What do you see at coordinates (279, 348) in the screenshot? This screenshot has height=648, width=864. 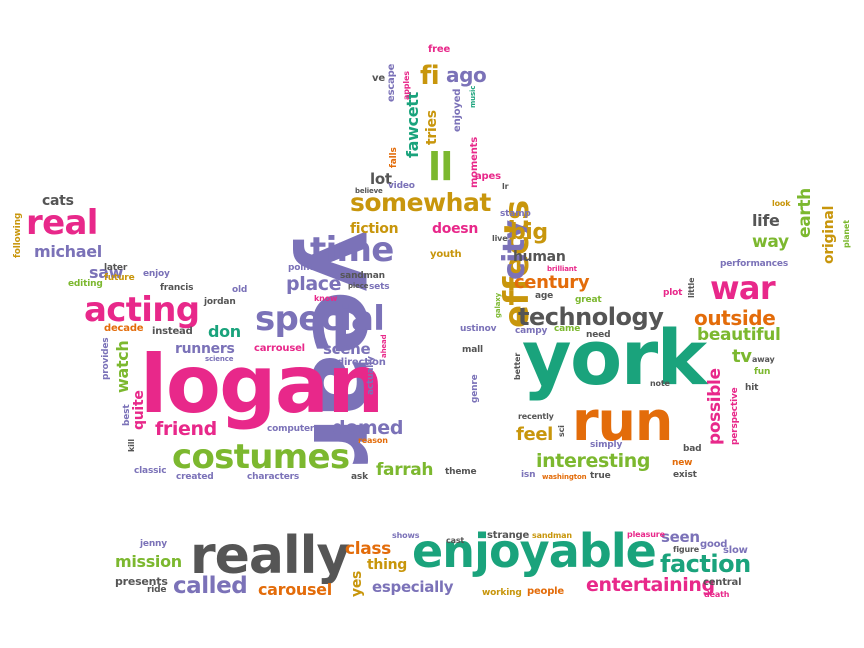 I see `word-carrousel: carrousel` at bounding box center [279, 348].